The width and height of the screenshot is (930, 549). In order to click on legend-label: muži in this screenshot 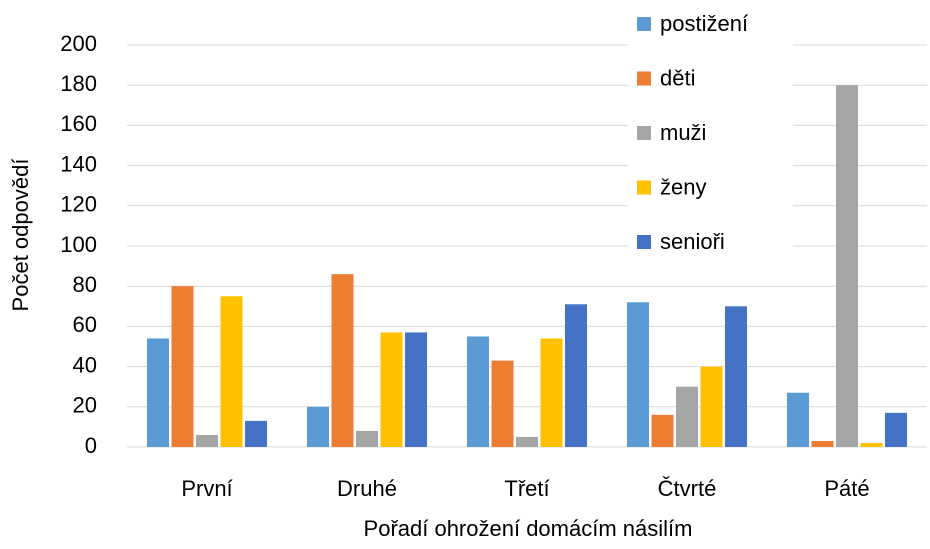, I will do `click(683, 132)`.